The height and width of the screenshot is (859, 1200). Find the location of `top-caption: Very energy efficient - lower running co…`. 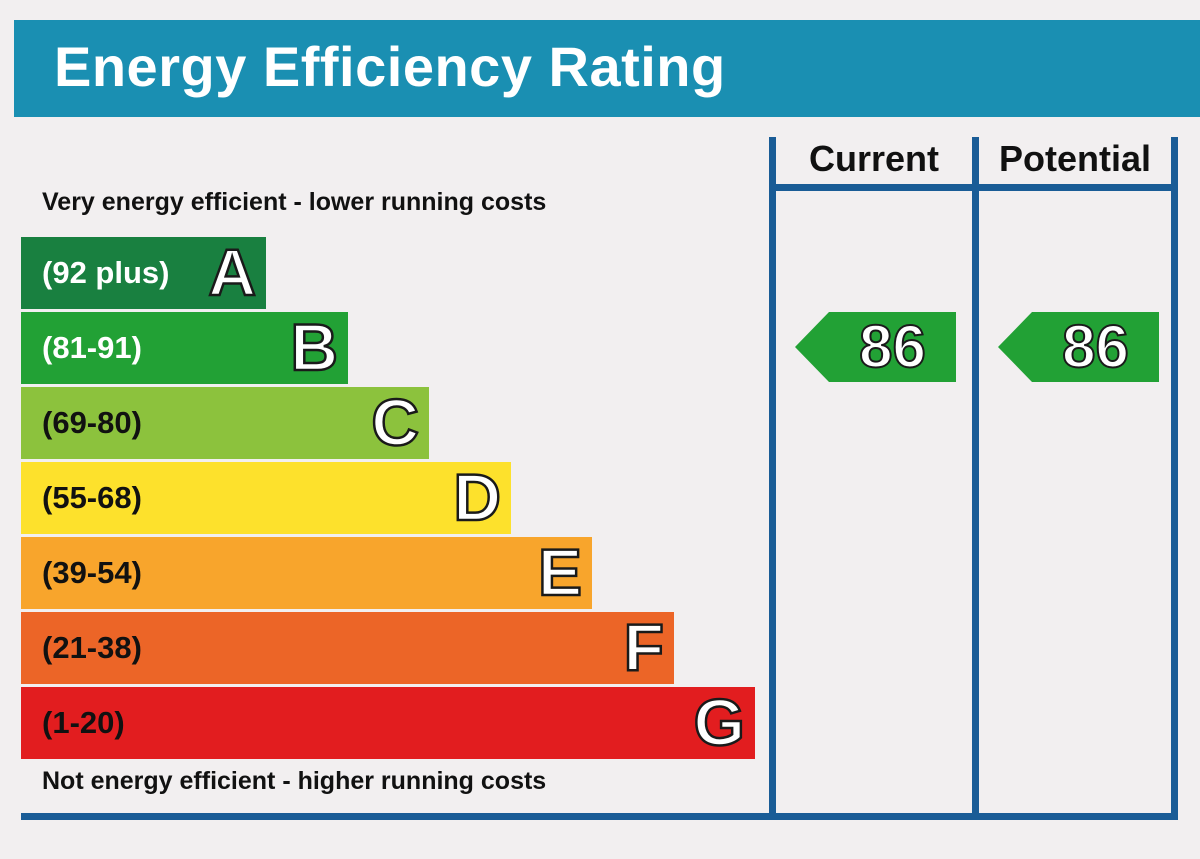

top-caption: Very energy efficient - lower running co… is located at coordinates (294, 202).